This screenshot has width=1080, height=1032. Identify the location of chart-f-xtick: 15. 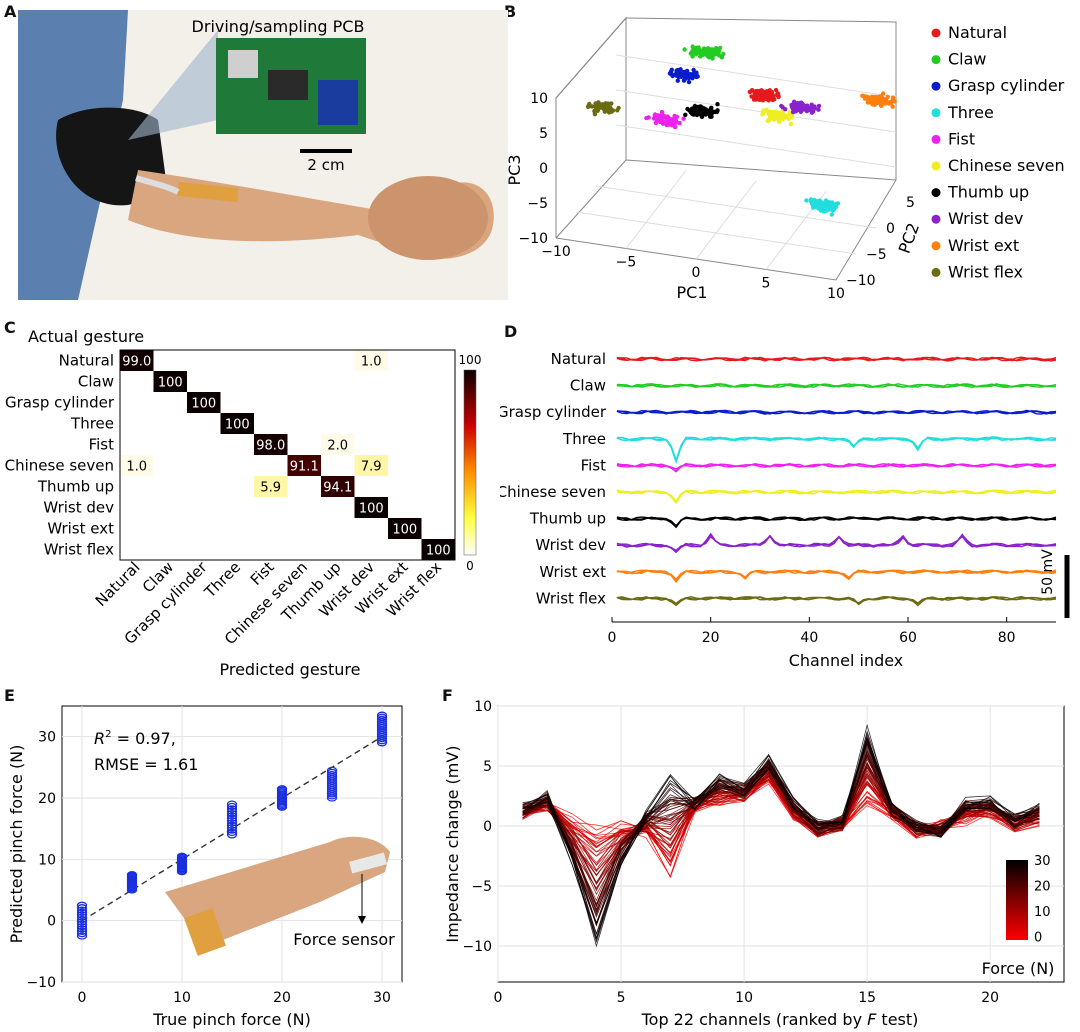
(867, 998).